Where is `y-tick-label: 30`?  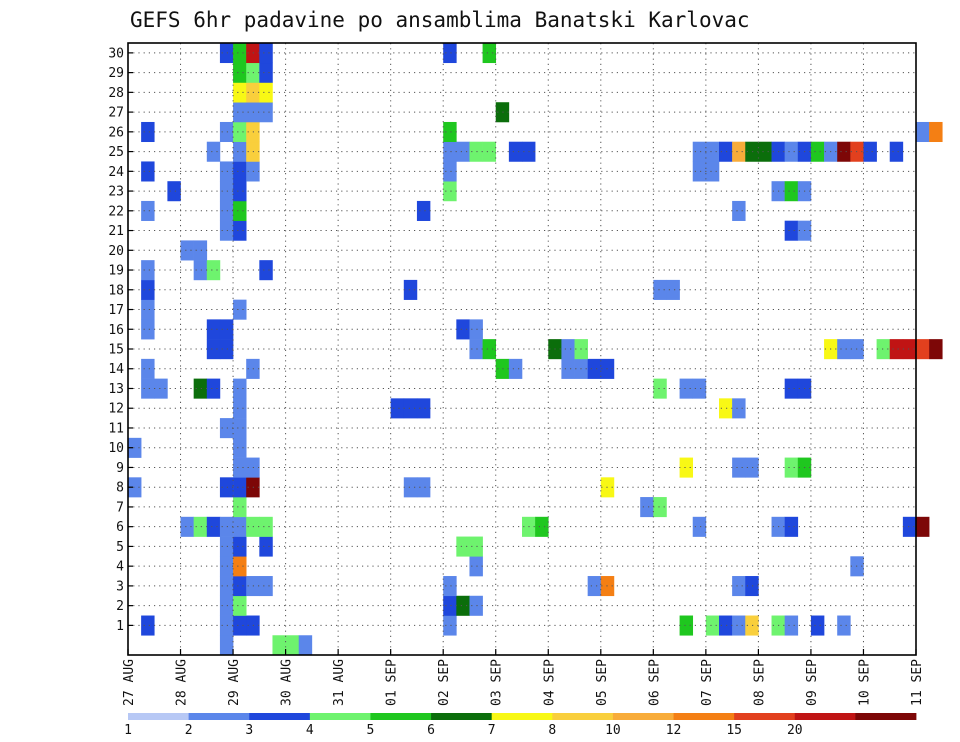
y-tick-label: 30 is located at coordinates (116, 53).